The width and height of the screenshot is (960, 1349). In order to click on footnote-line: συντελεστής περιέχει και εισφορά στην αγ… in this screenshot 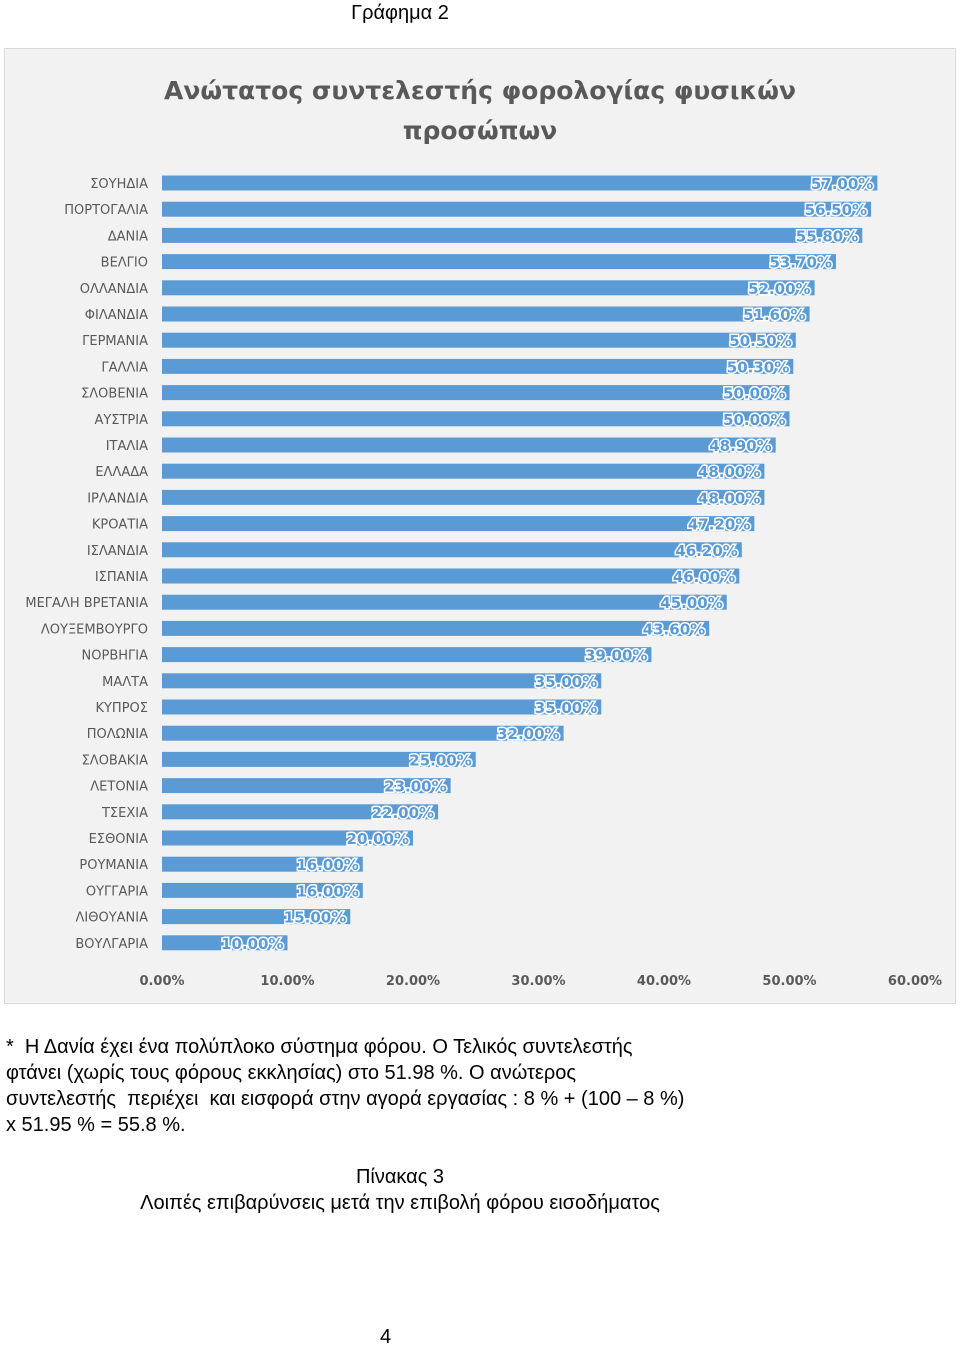, I will do `click(345, 1099)`.